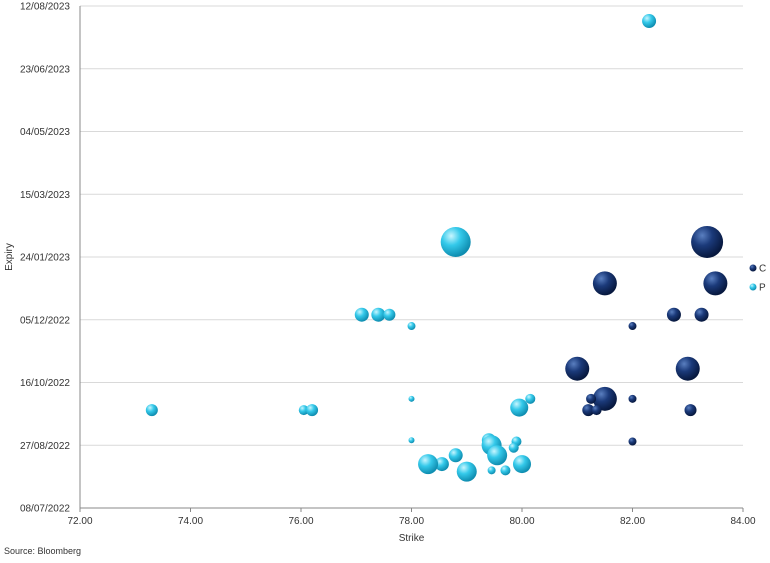  What do you see at coordinates (43, 551) in the screenshot?
I see `source-note: Source: Bloomberg` at bounding box center [43, 551].